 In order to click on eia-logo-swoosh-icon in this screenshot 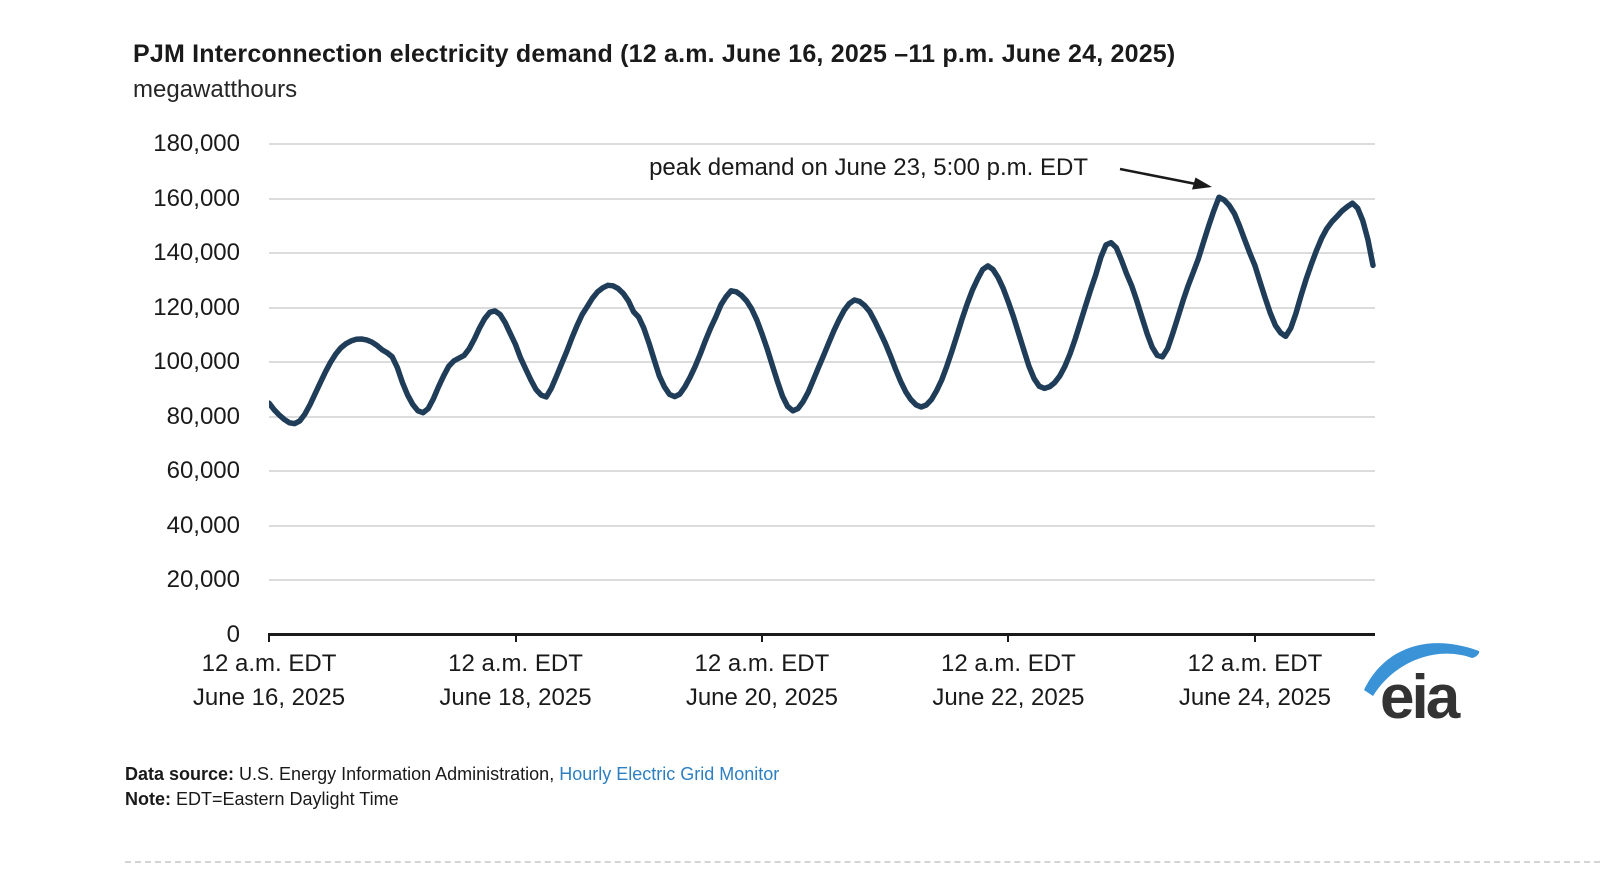, I will do `click(1422, 669)`.